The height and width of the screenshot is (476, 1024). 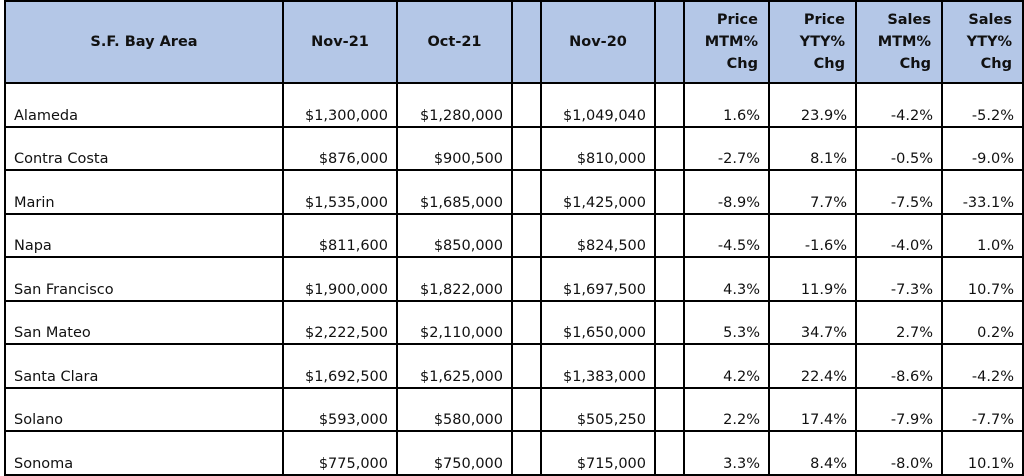 What do you see at coordinates (144, 235) in the screenshot?
I see `table-cell: Napa` at bounding box center [144, 235].